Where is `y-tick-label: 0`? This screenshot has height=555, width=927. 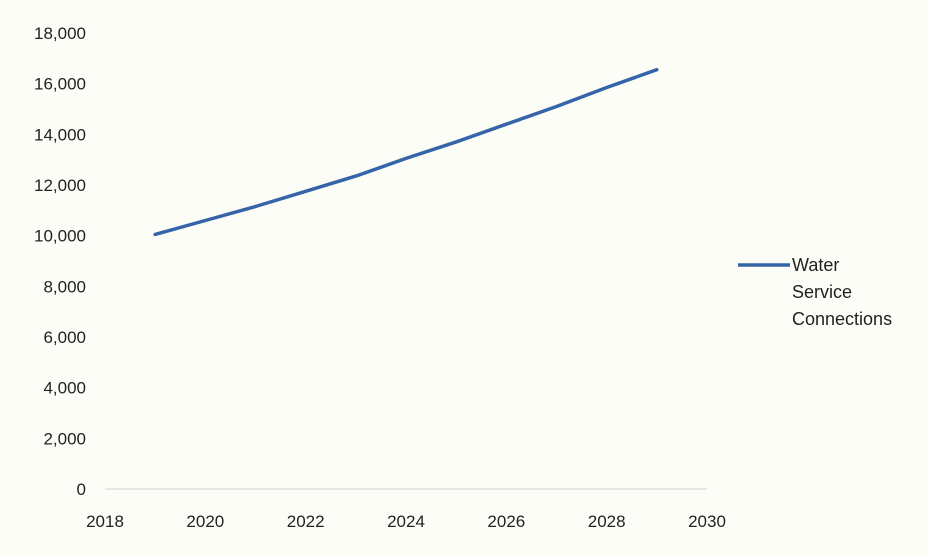 y-tick-label: 0 is located at coordinates (81, 489).